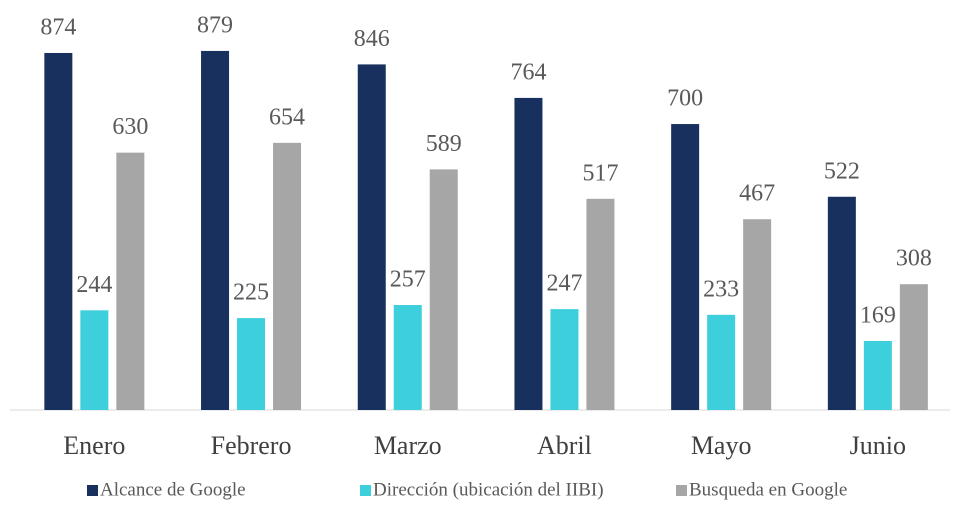  I want to click on data-label: 879, so click(215, 25).